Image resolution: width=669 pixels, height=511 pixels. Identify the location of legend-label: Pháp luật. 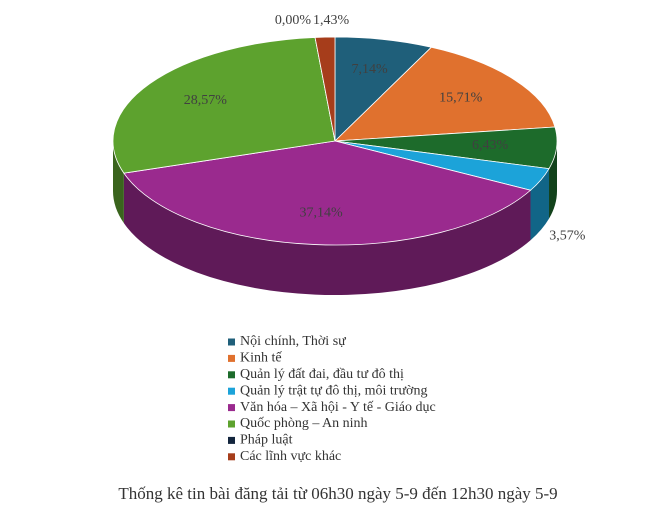
(266, 440).